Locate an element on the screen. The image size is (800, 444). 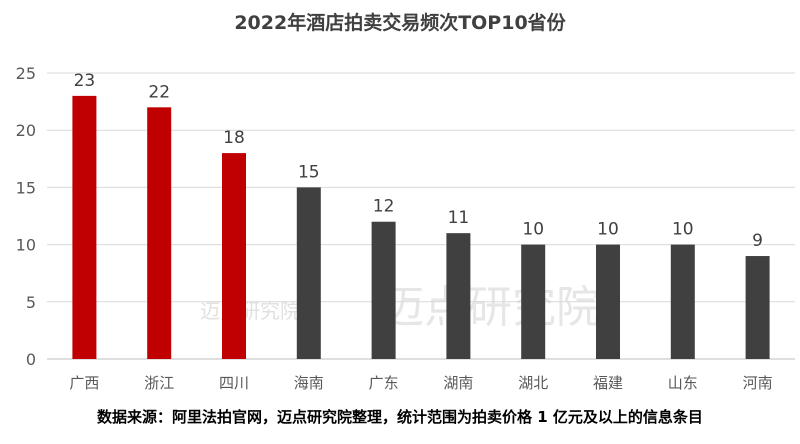
y-tick-label: 20 is located at coordinates (26, 130).